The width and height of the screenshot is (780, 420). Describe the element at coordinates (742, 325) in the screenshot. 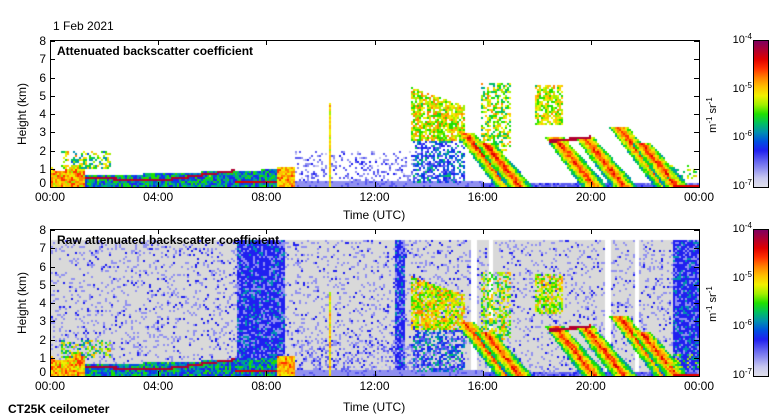

I see `colorbar-tick-label: 10⁻⁶` at that location.